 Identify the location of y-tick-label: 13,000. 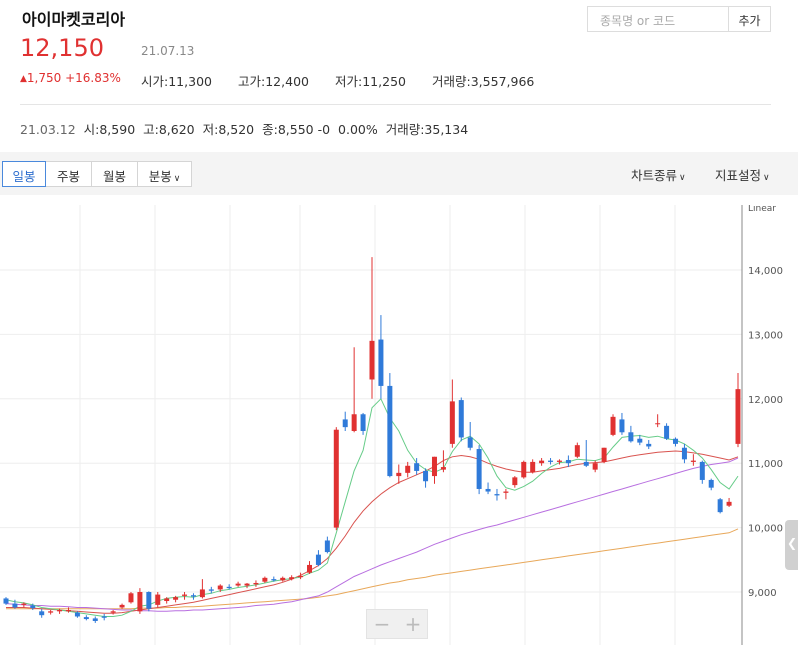
(765, 335).